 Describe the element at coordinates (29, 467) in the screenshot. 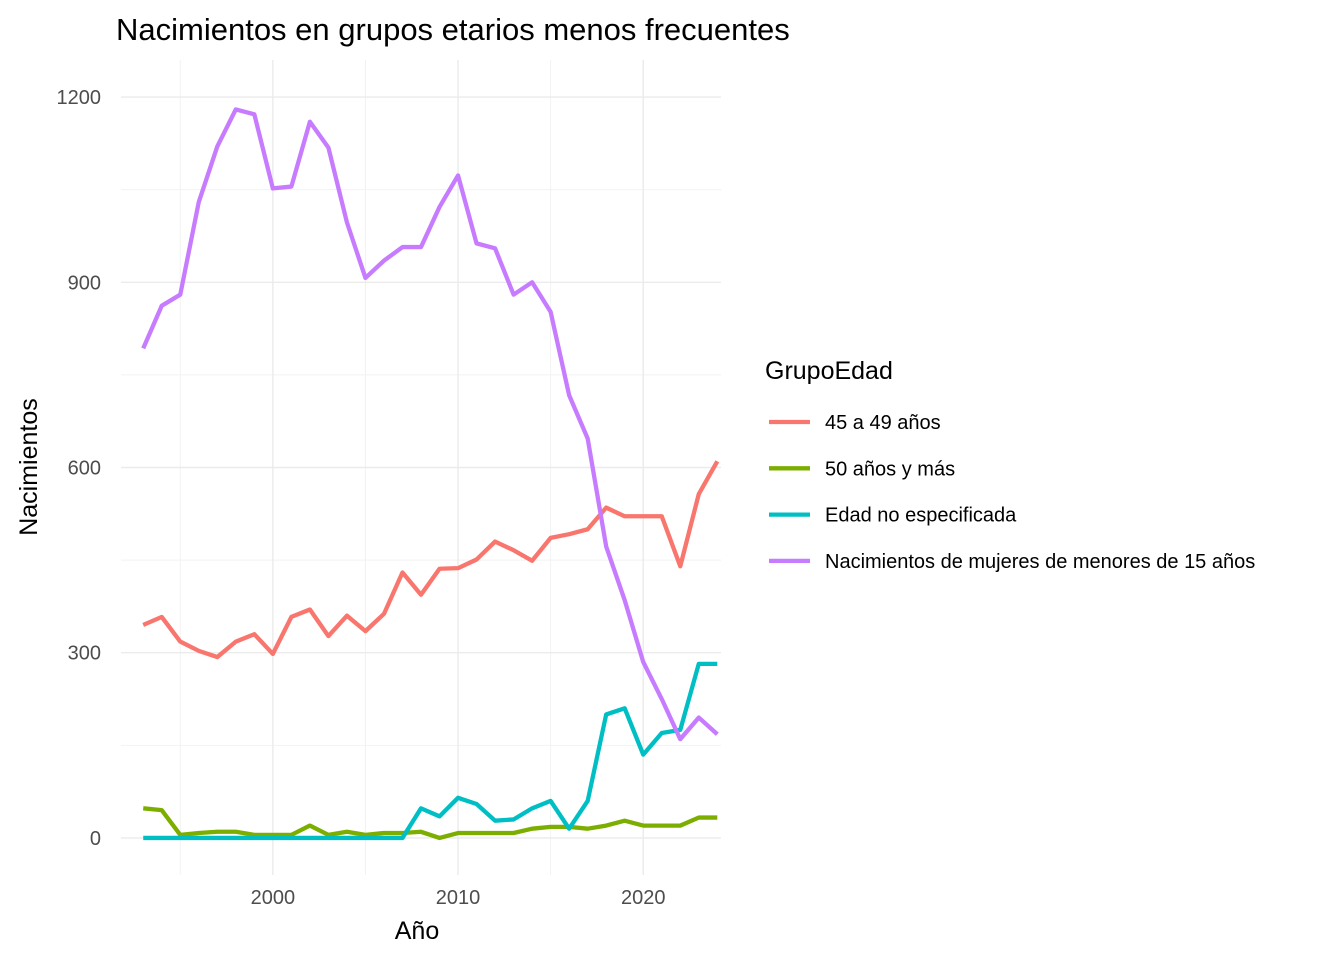

I see `y-axis-title: Nacimientos` at that location.